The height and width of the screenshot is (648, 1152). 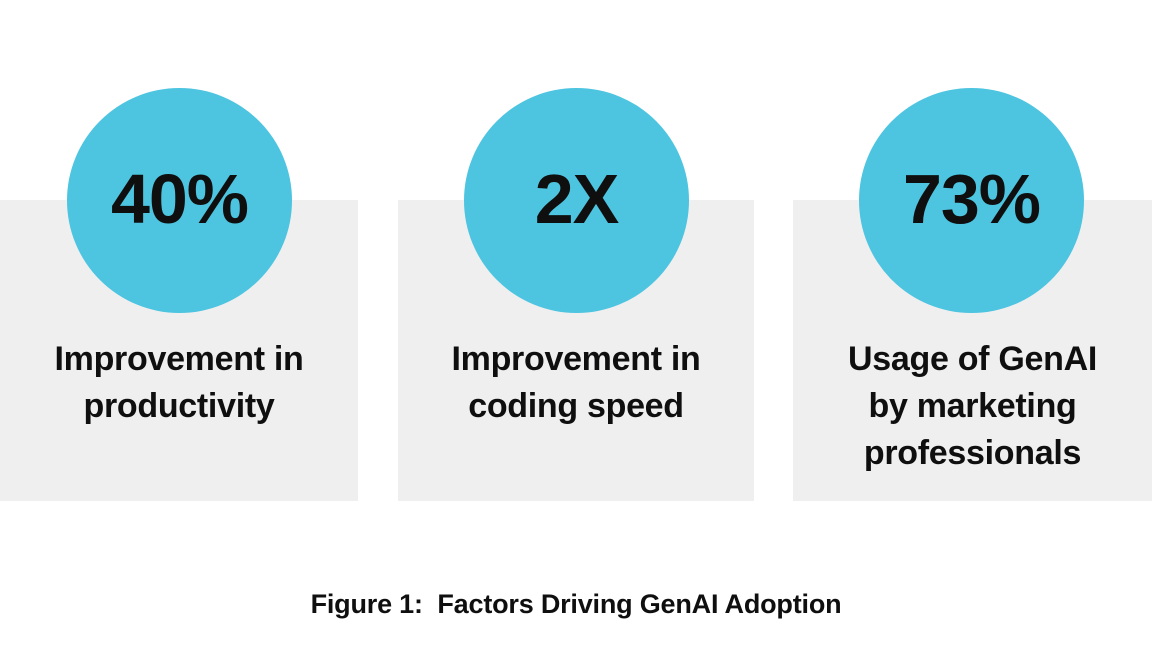 I want to click on stat-circle-marketing-usage: 73%, so click(x=971, y=200).